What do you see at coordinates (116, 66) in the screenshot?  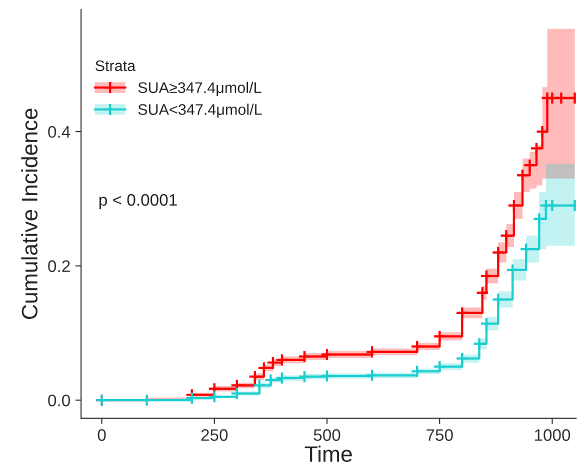 I see `legend-title: Strata` at bounding box center [116, 66].